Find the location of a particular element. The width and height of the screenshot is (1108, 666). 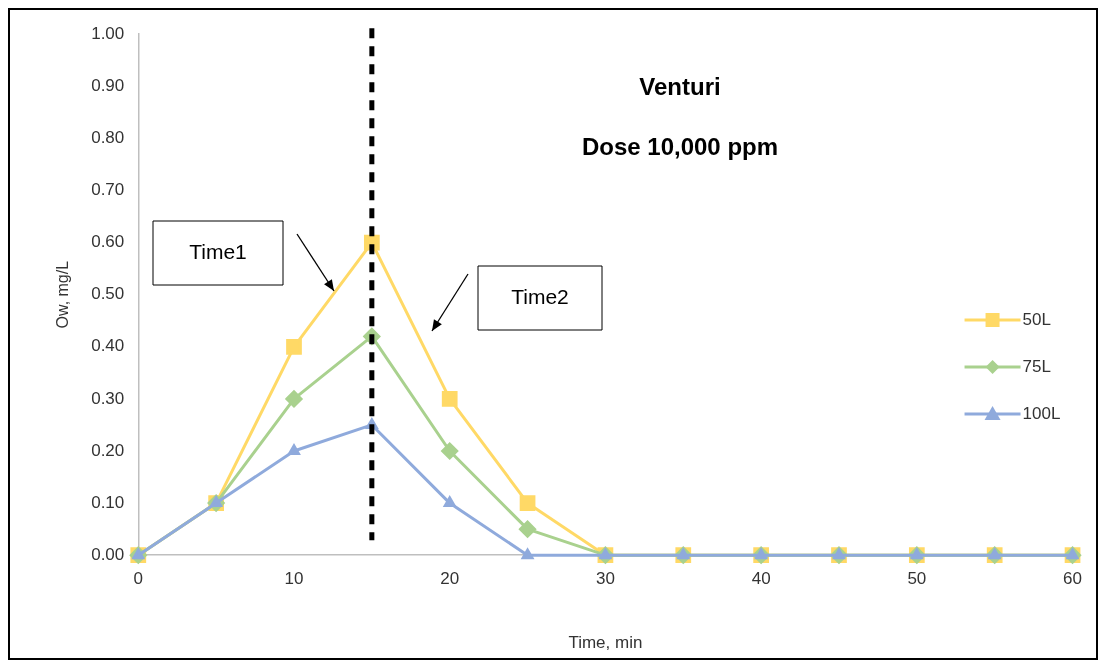

y-tick-label: 0.80 is located at coordinates (108, 138).